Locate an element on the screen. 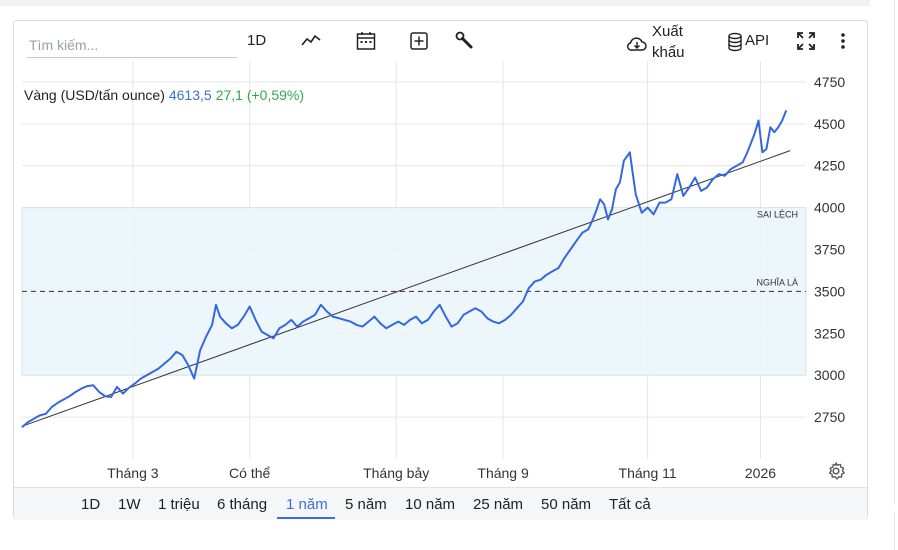  active-range-underline is located at coordinates (306, 518).